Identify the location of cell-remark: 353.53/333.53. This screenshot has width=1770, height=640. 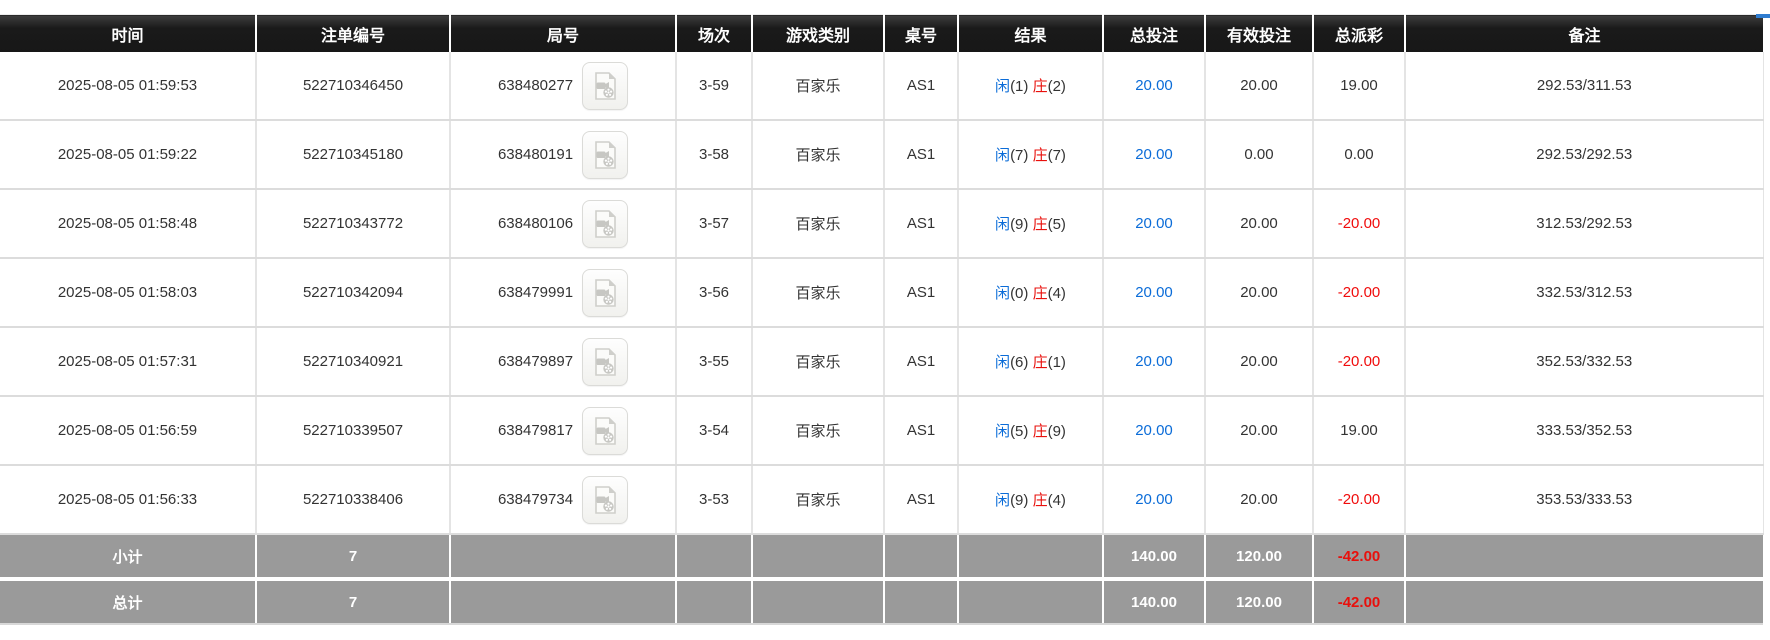
(1584, 500).